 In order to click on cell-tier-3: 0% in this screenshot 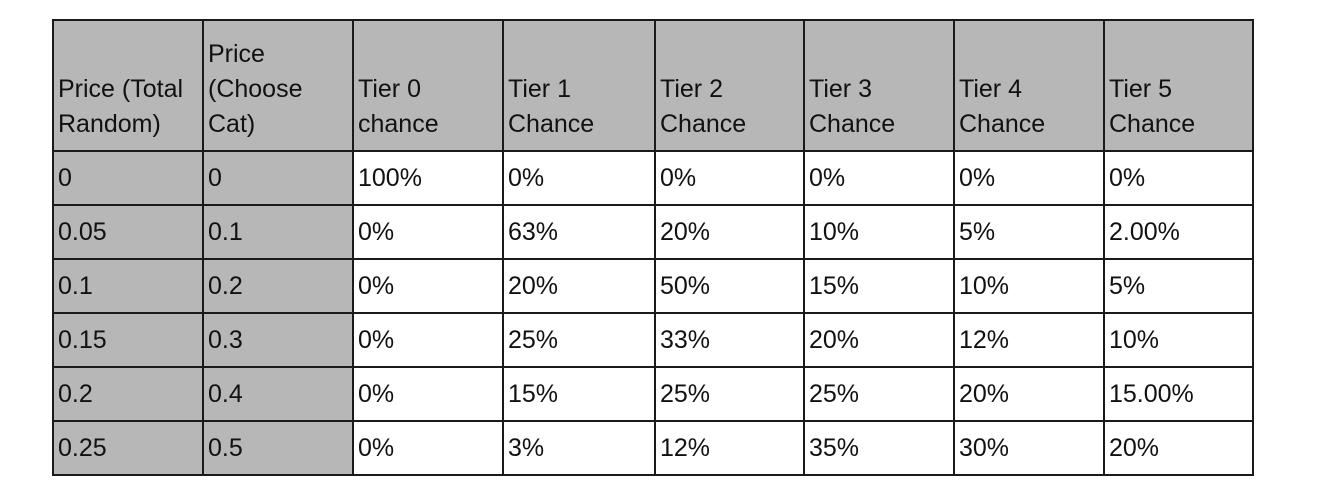, I will do `click(879, 178)`.